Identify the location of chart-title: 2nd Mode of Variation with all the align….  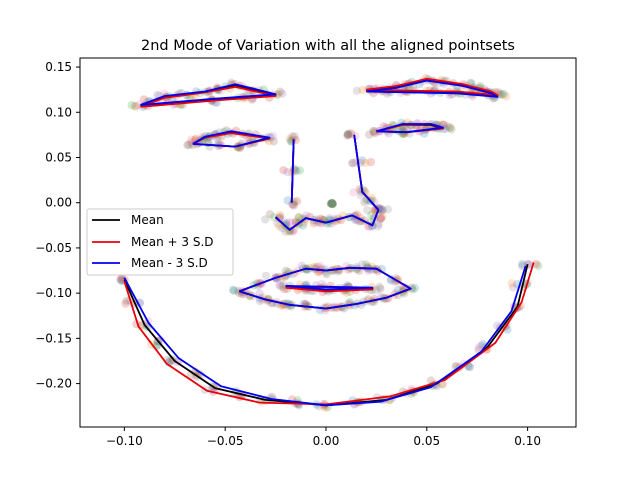
(328, 46).